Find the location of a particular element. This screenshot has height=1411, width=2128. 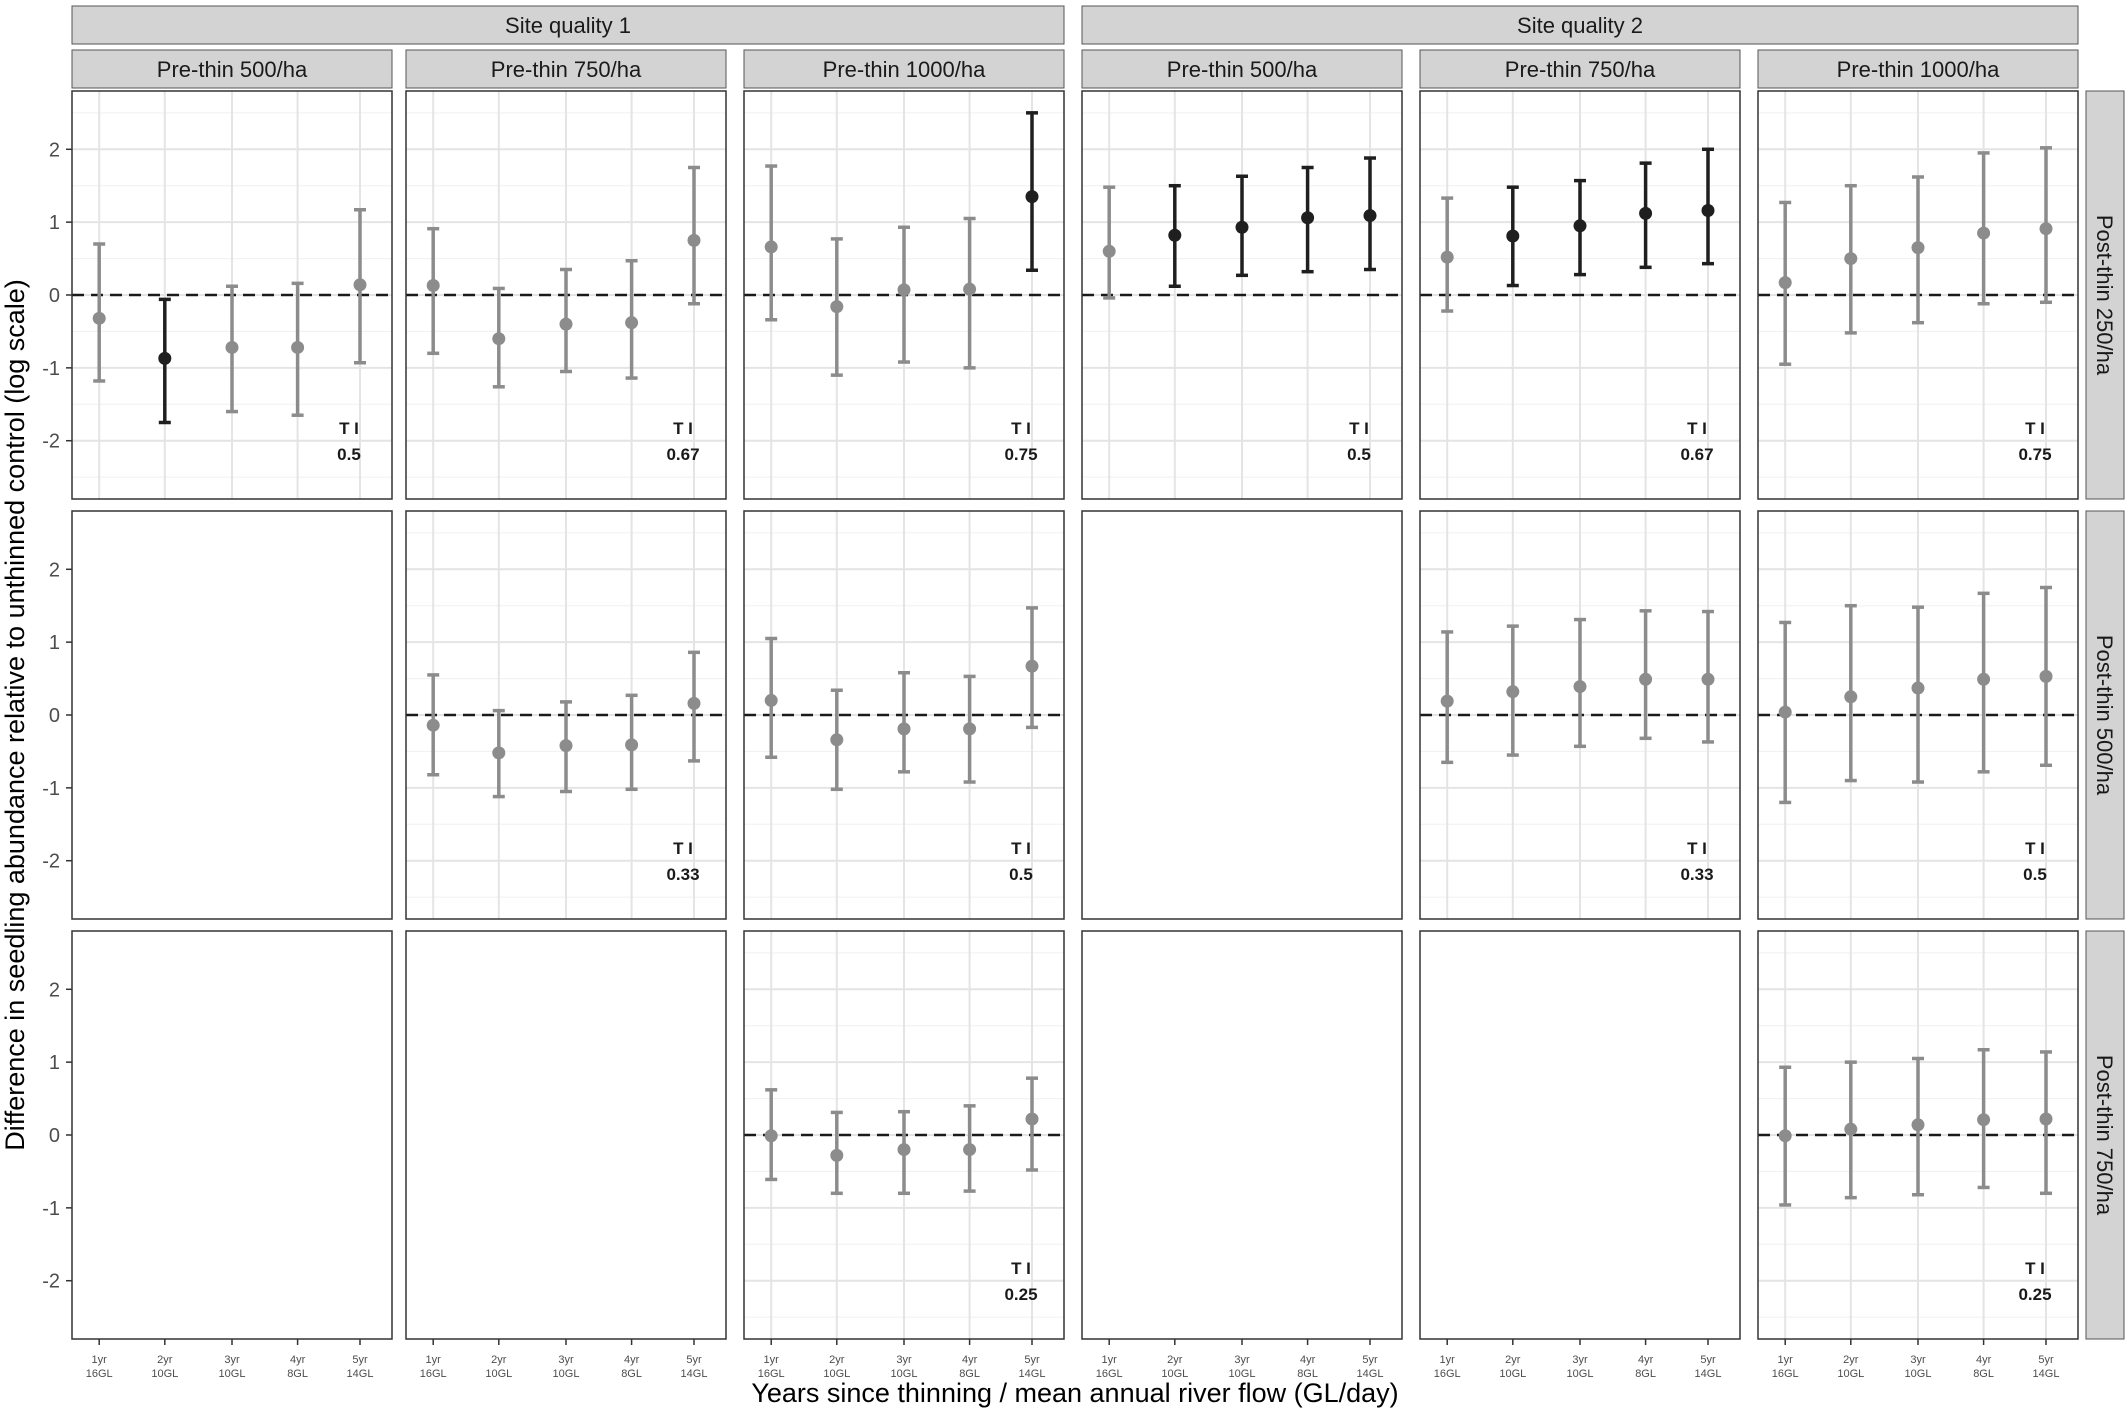

post-thin-strip is located at coordinates (2105, 295).